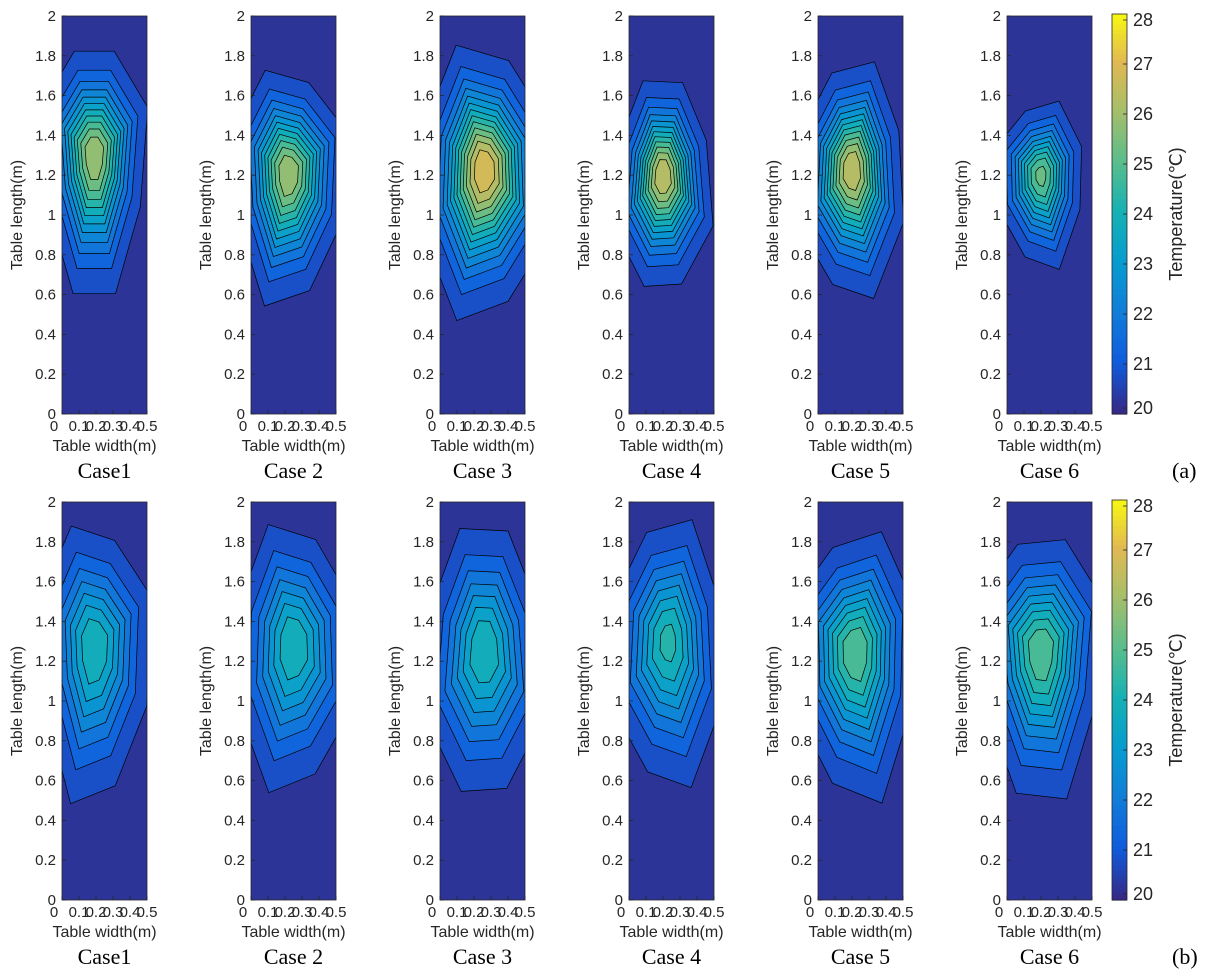 The image size is (1215, 976). Describe the element at coordinates (1143, 894) in the screenshot. I see `colorbar-tick-label: 20` at that location.